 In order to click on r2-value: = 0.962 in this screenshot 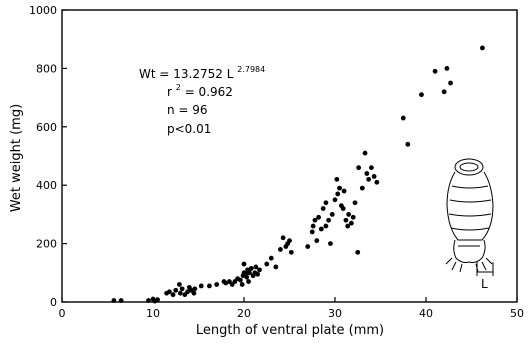, I will do `click(209, 92)`.